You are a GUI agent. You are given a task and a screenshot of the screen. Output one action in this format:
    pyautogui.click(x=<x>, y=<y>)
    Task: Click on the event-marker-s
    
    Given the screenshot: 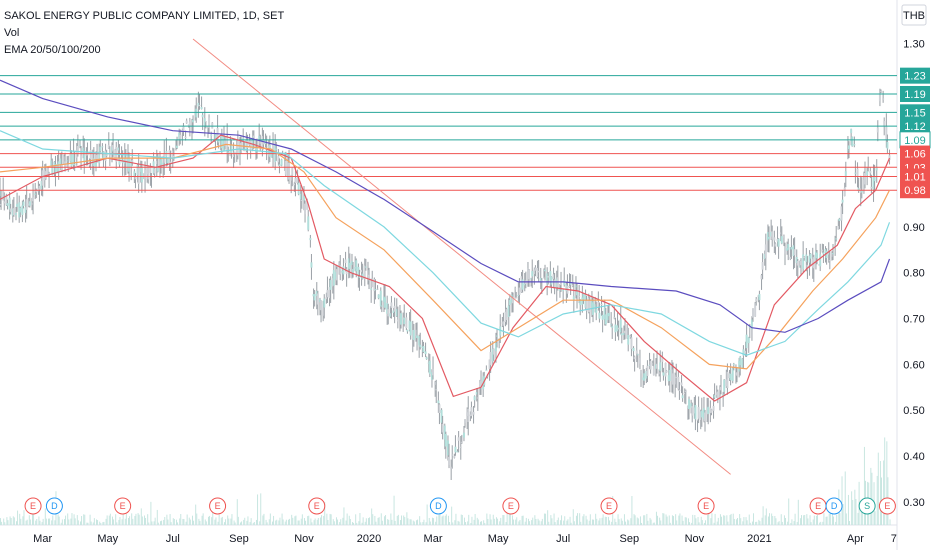 What is the action you would take?
    pyautogui.click(x=867, y=506)
    